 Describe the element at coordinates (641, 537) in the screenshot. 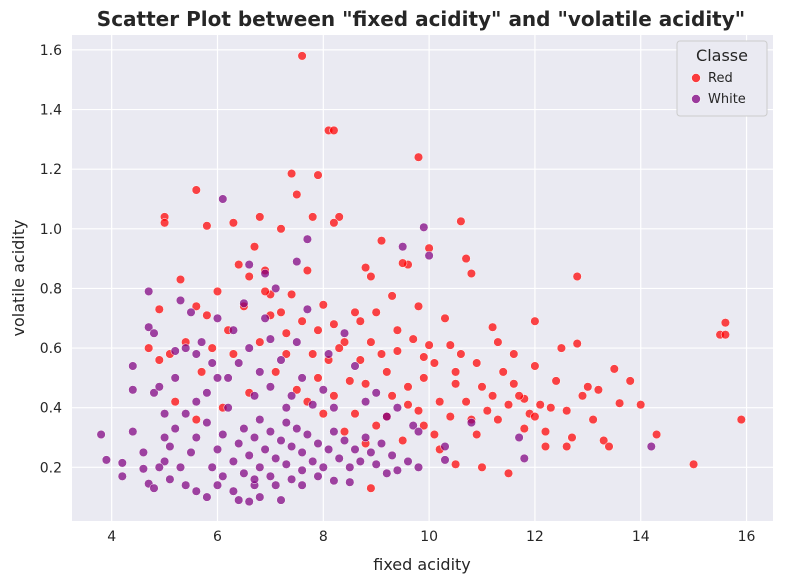

I see `x-tick-label: 14` at that location.